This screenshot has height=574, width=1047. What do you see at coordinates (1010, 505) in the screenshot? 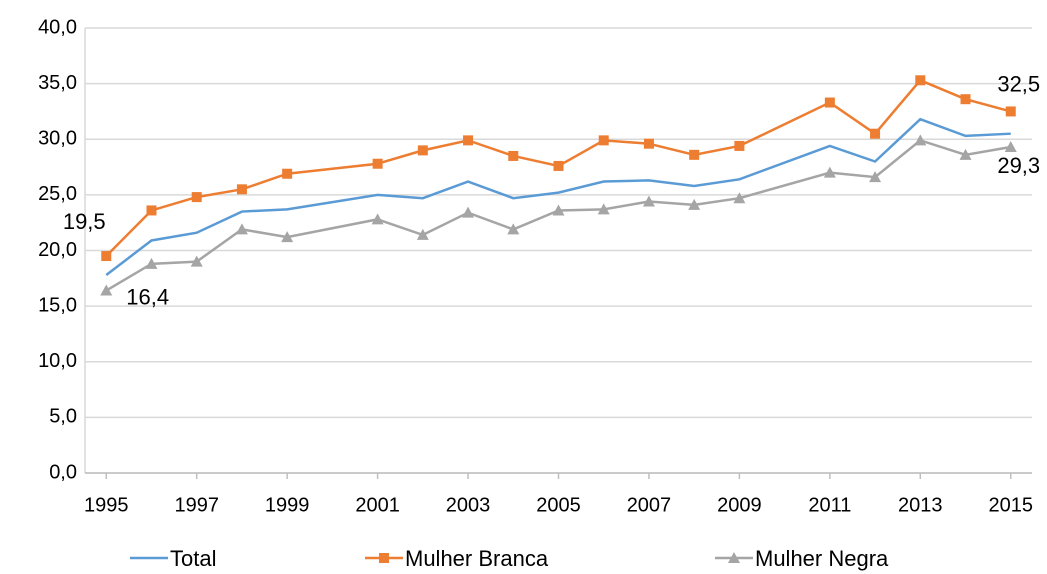
I see `x-tick-label: 2015` at bounding box center [1010, 505].